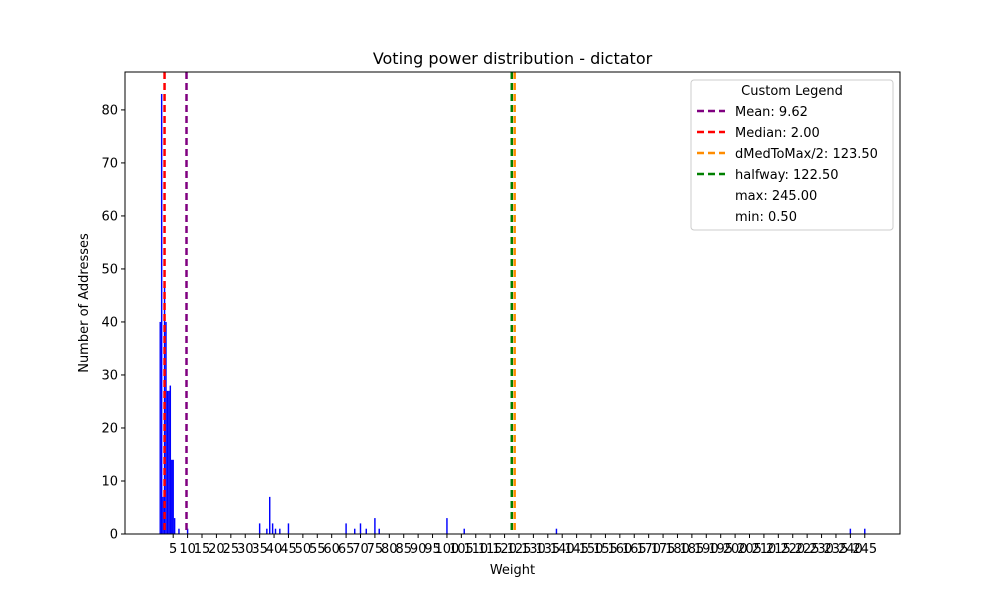  What do you see at coordinates (821, 549) in the screenshot?
I see `x-tick-label-45: 230` at bounding box center [821, 549].